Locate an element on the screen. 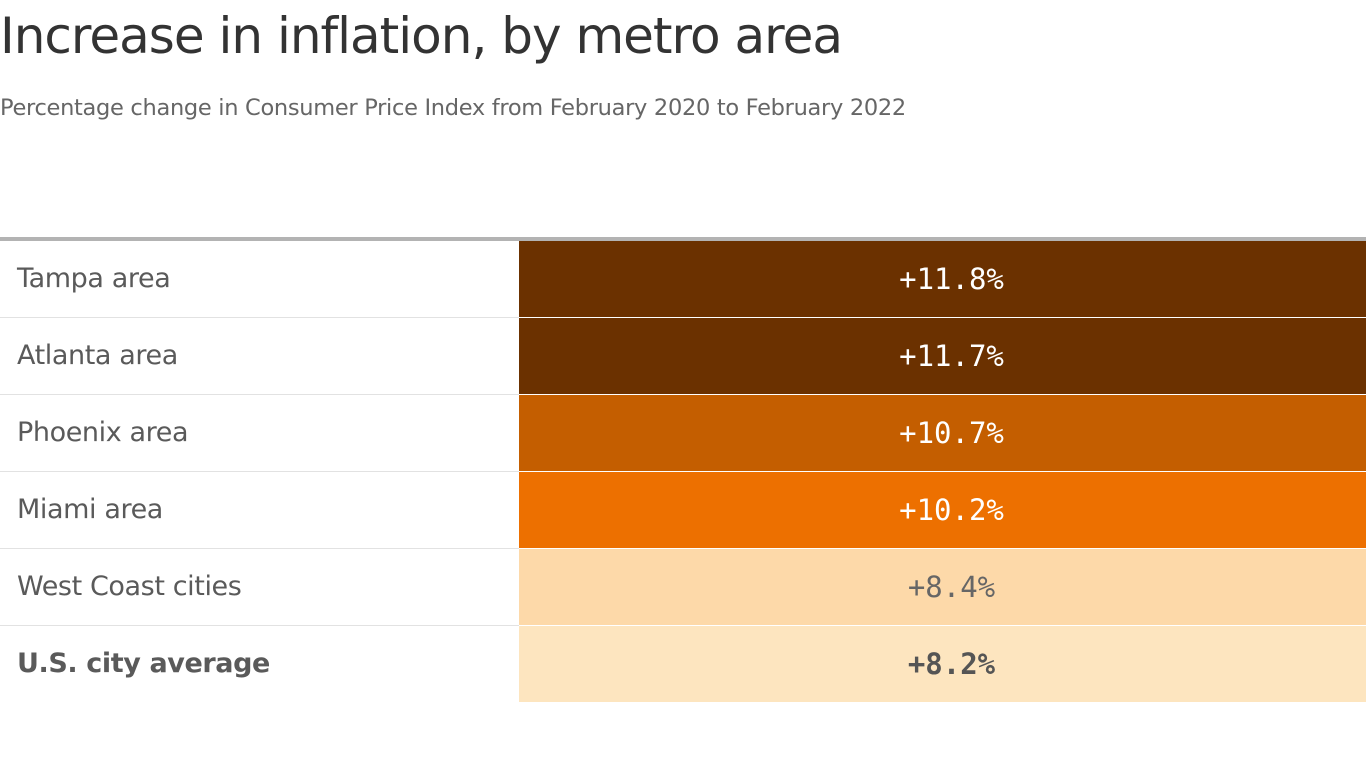  metro-label: Phoenix area is located at coordinates (103, 432).